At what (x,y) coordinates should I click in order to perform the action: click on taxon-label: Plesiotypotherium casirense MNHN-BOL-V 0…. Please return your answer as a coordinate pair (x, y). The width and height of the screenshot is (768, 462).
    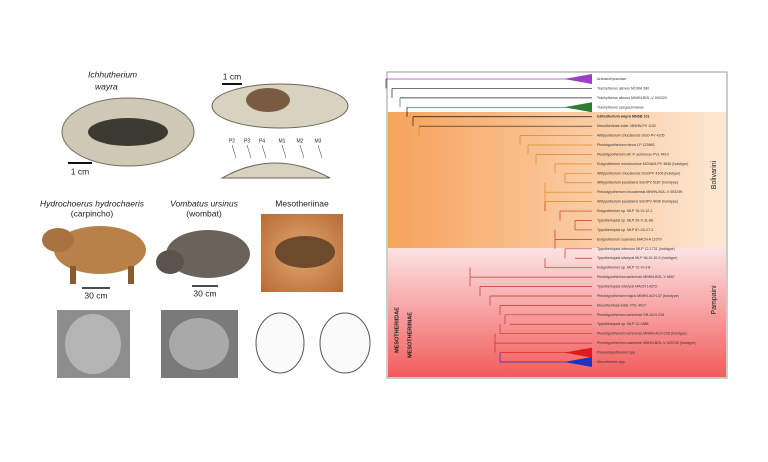
    Looking at the image, I should click on (646, 343).